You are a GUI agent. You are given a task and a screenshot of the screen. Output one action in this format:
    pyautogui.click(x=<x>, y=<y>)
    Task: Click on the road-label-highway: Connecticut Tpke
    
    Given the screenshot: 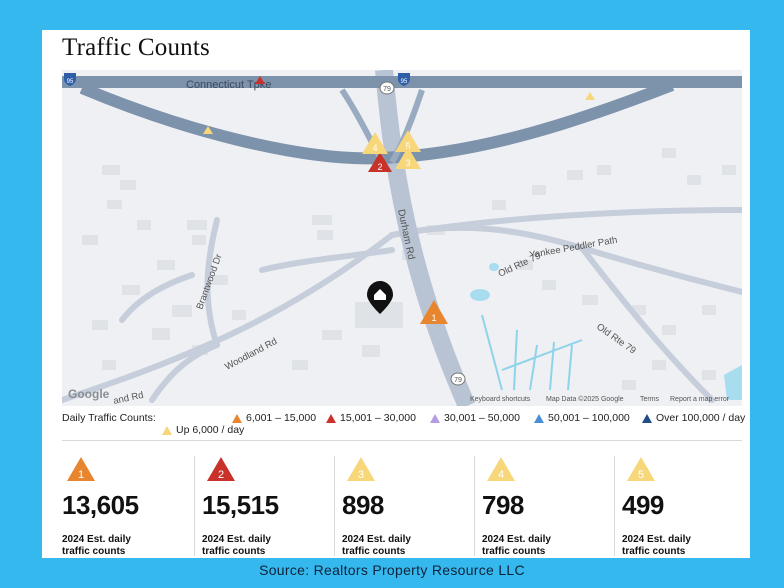 What is the action you would take?
    pyautogui.click(x=228, y=85)
    